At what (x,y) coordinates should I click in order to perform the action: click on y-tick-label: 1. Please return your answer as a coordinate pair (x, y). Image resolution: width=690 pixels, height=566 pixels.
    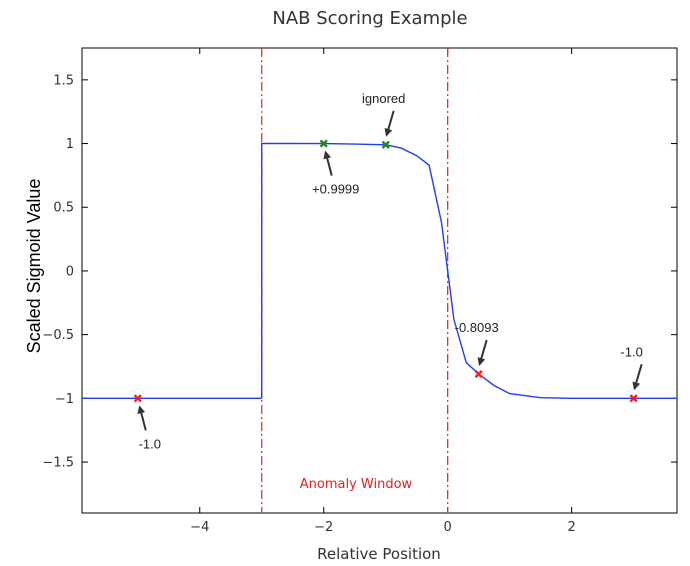
    Looking at the image, I should click on (70, 144).